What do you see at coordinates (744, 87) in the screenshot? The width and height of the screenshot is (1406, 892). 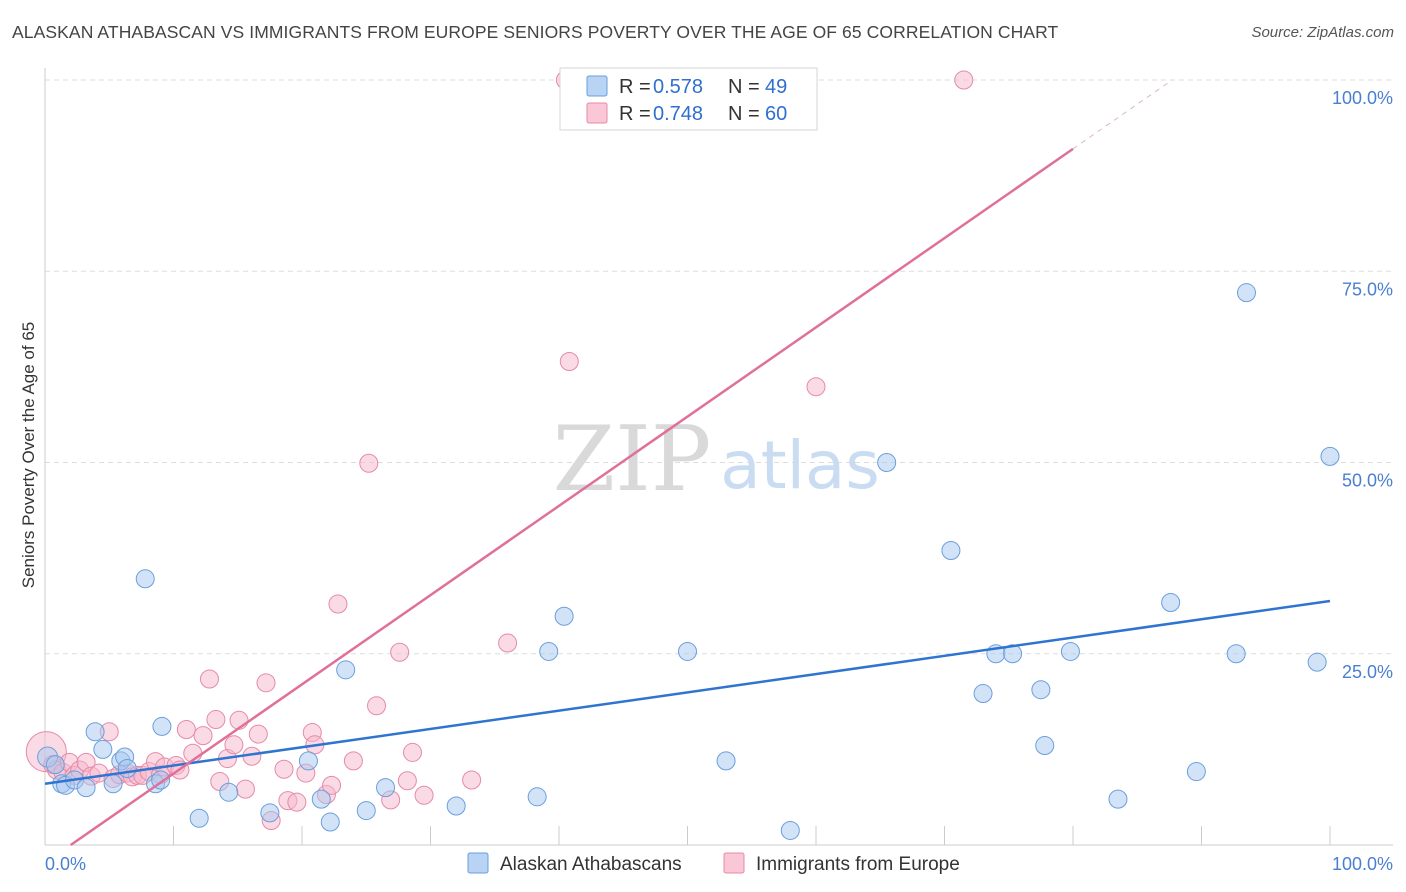 I see `legend-n-label-1: N =` at bounding box center [744, 87].